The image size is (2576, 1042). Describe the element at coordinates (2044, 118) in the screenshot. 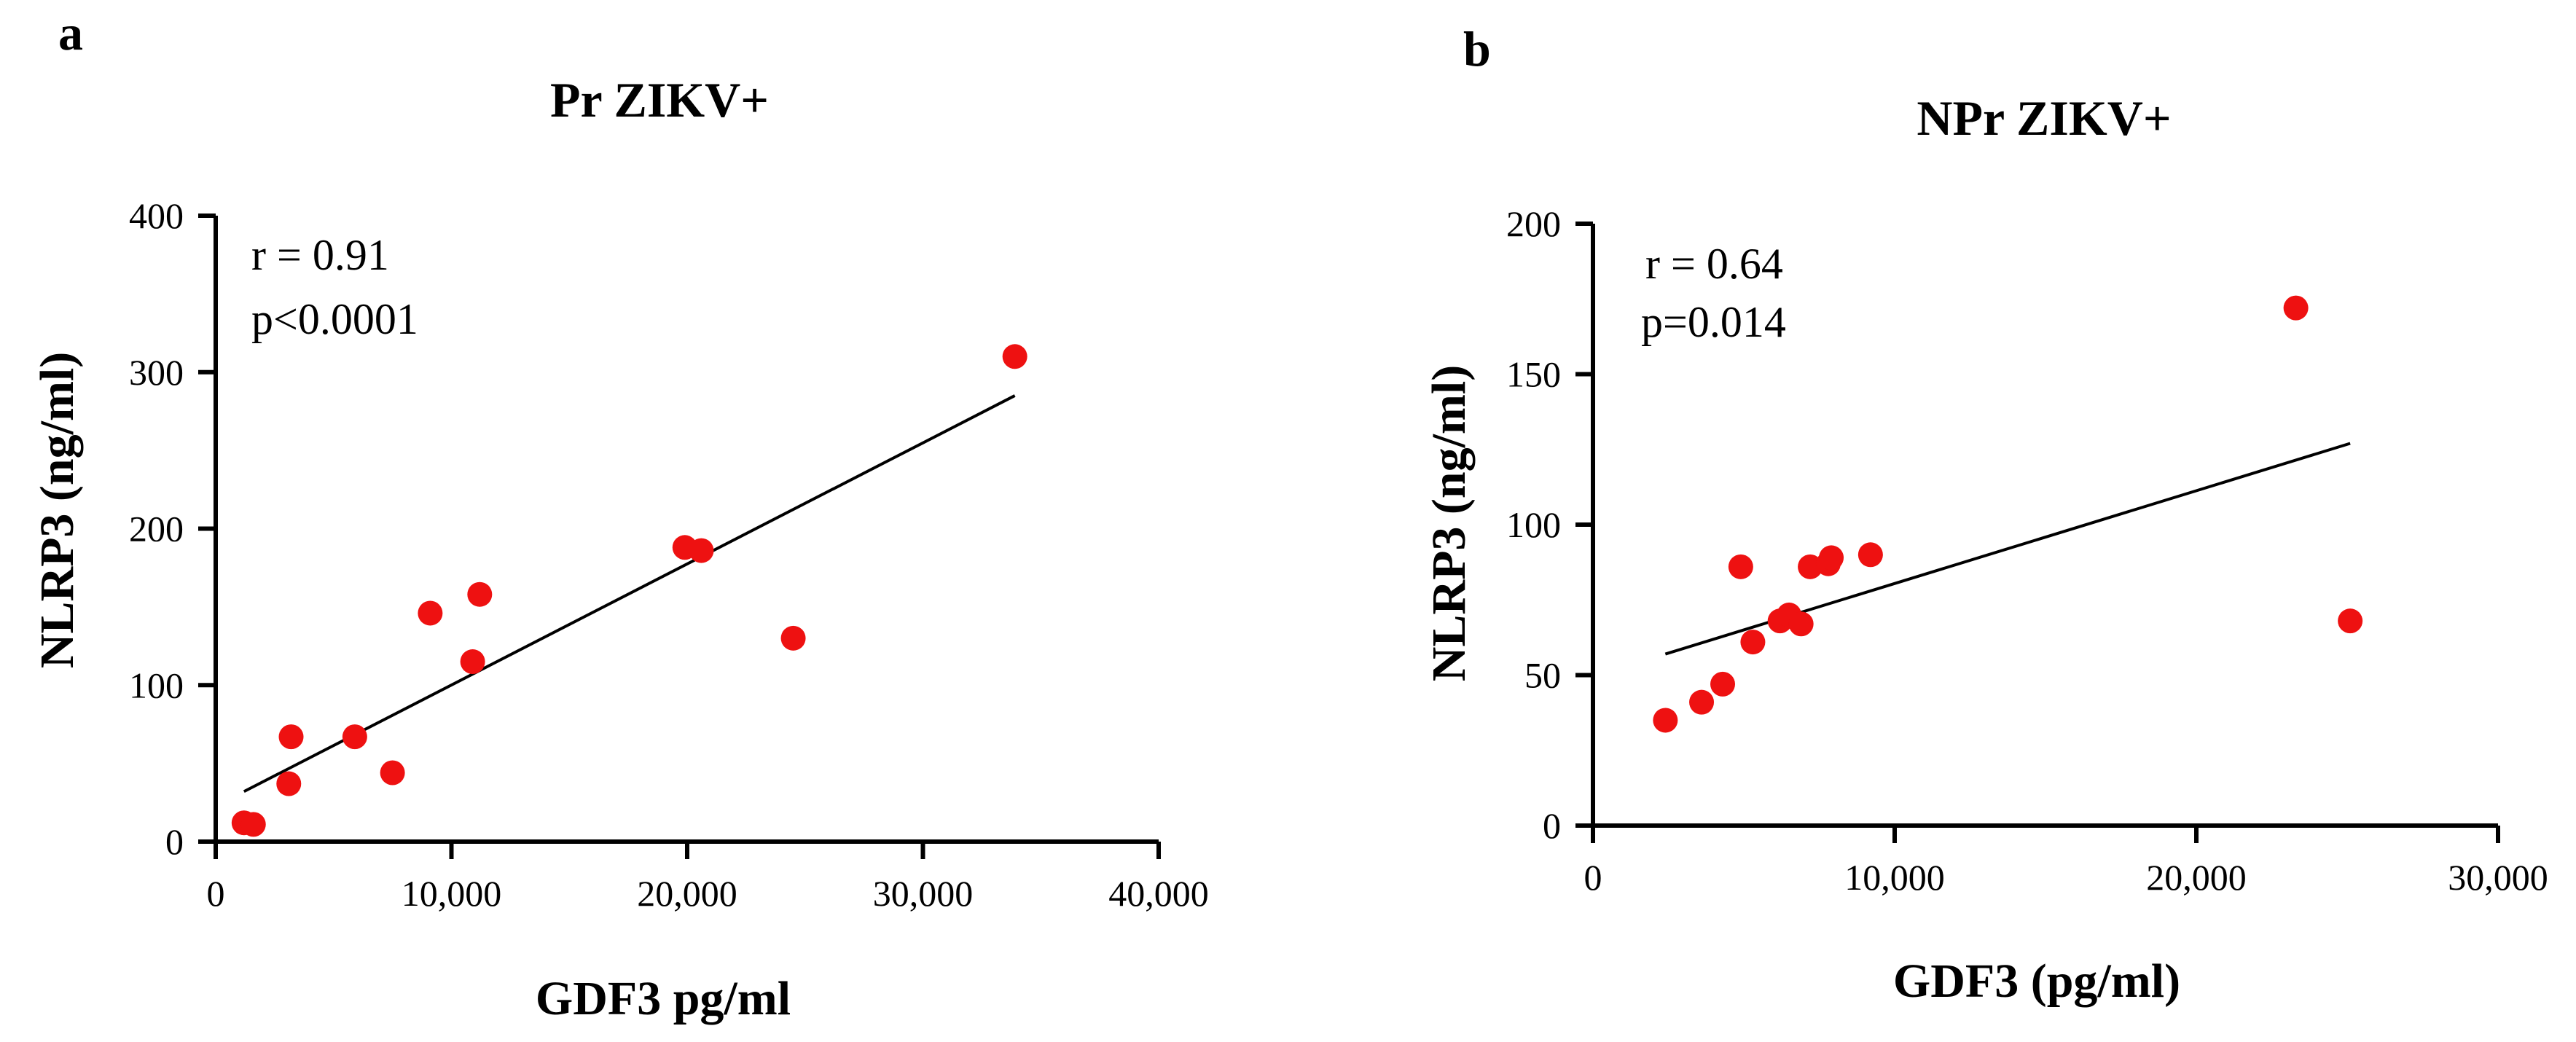

I see `chart-title: NPr ZIKV+` at that location.